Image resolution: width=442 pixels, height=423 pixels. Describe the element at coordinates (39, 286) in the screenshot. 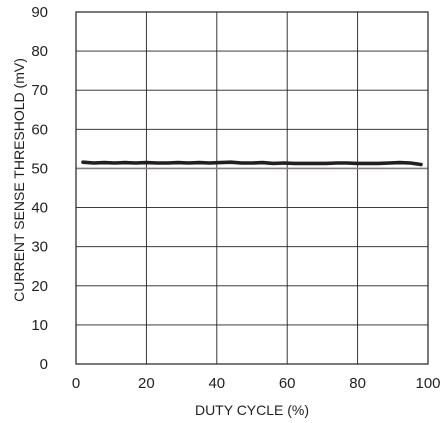

I see `y-tick-label: 20` at that location.